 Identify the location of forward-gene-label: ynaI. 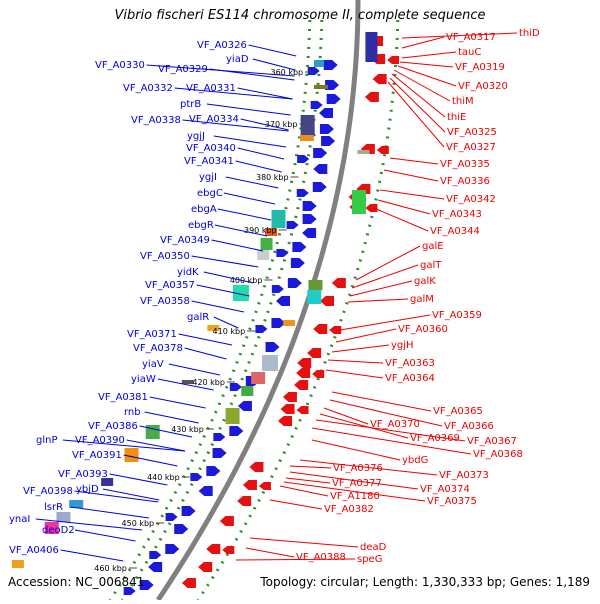
(19, 519).